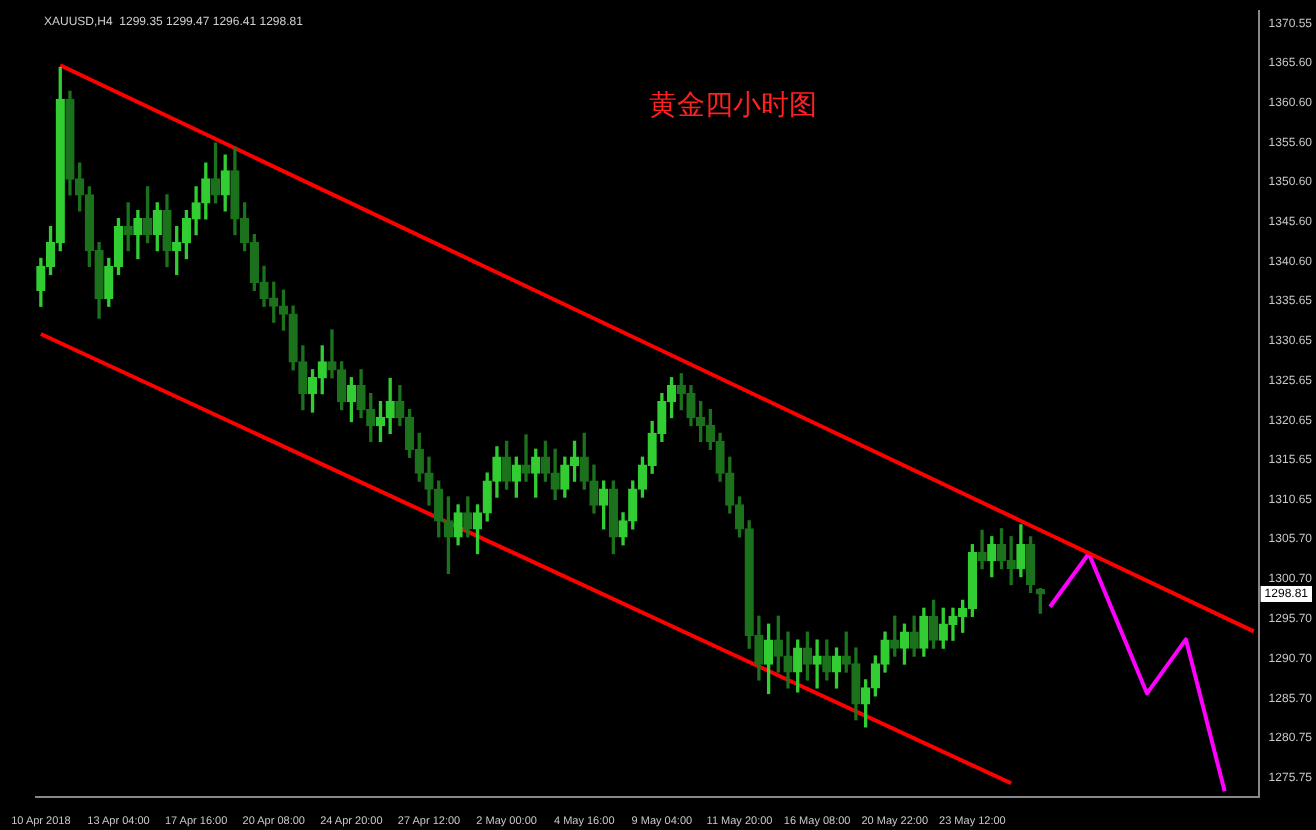 The width and height of the screenshot is (1316, 830). I want to click on text: 黄金四小时图, so click(732, 106).